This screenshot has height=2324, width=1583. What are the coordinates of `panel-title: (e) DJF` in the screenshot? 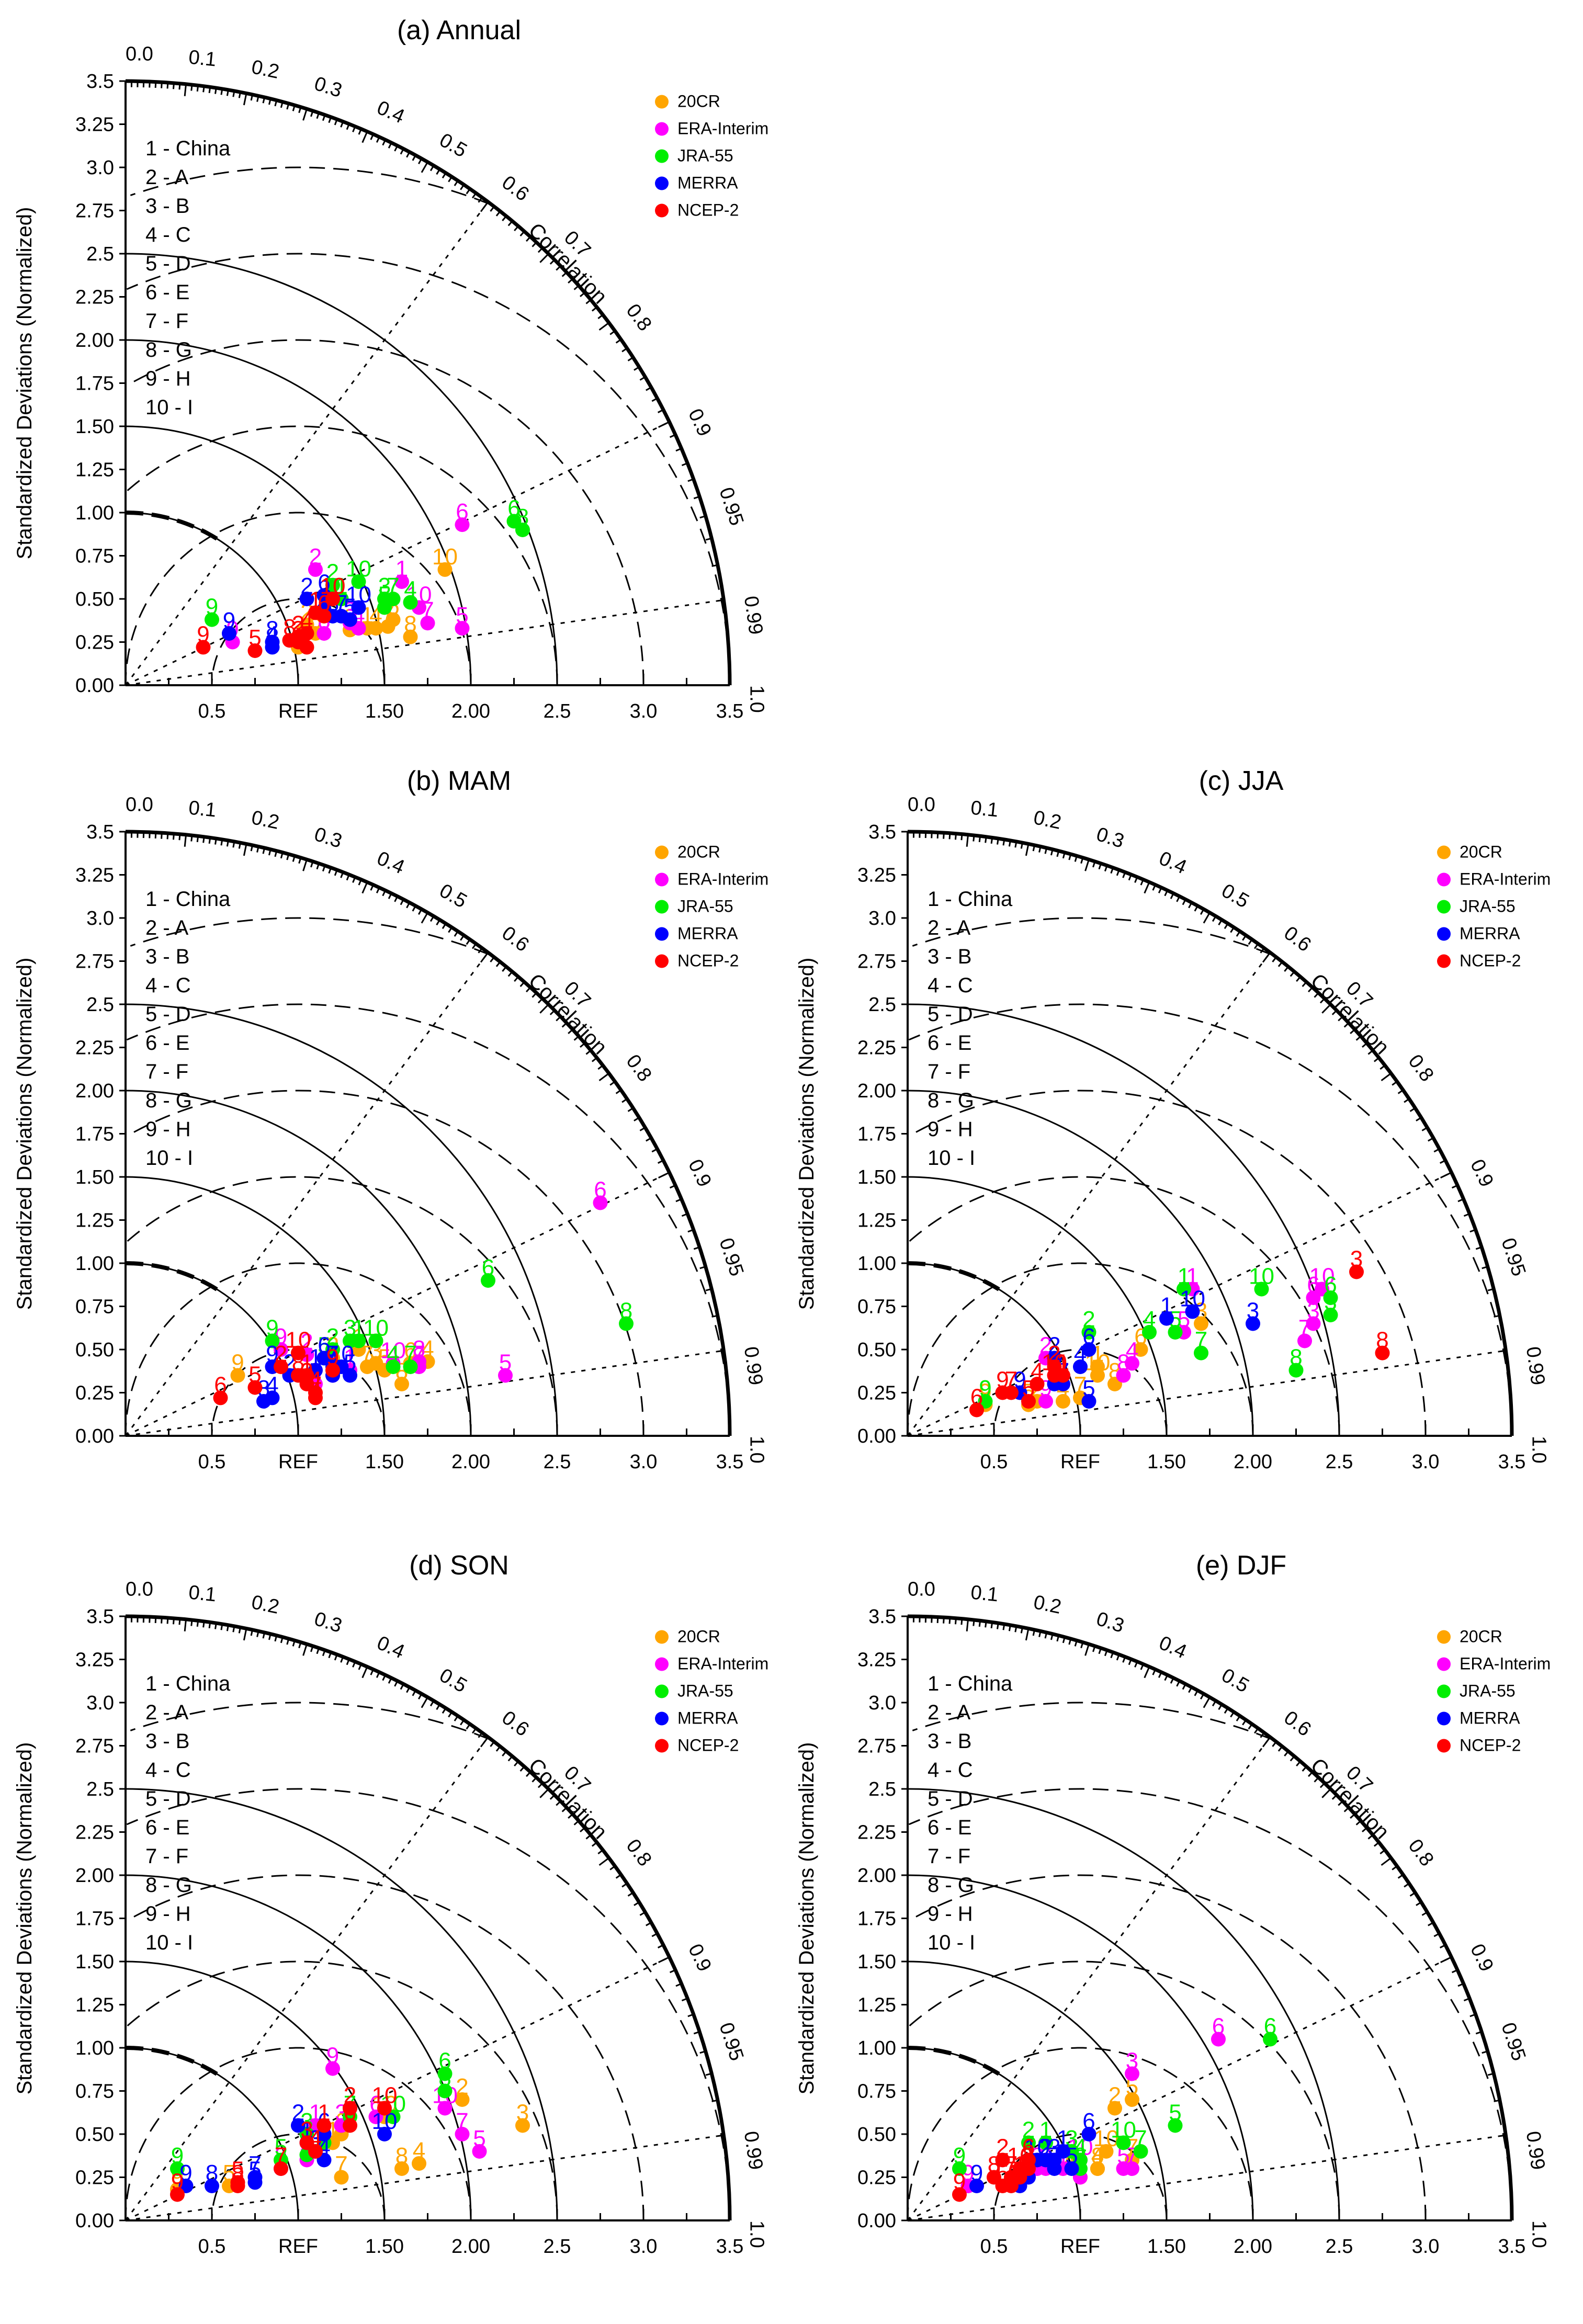 It's located at (1241, 1566).